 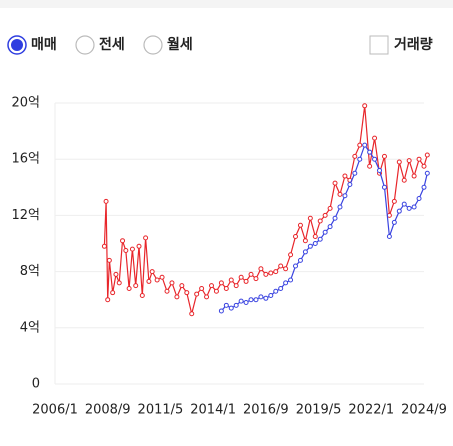 What do you see at coordinates (30, 327) in the screenshot?
I see `y-tick-label: 4억` at bounding box center [30, 327].